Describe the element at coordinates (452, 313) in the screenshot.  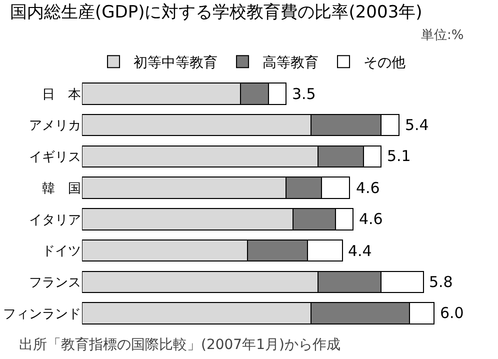
I see `annotation: 6.0` at that location.